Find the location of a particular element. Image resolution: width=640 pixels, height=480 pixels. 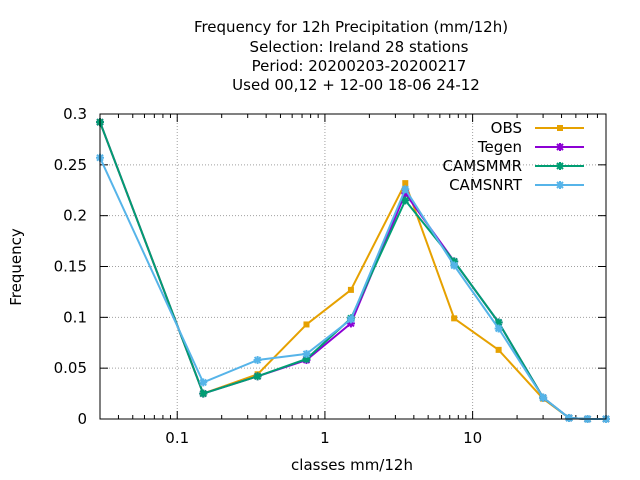

y-tick-label: 0.2 is located at coordinates (75, 216).